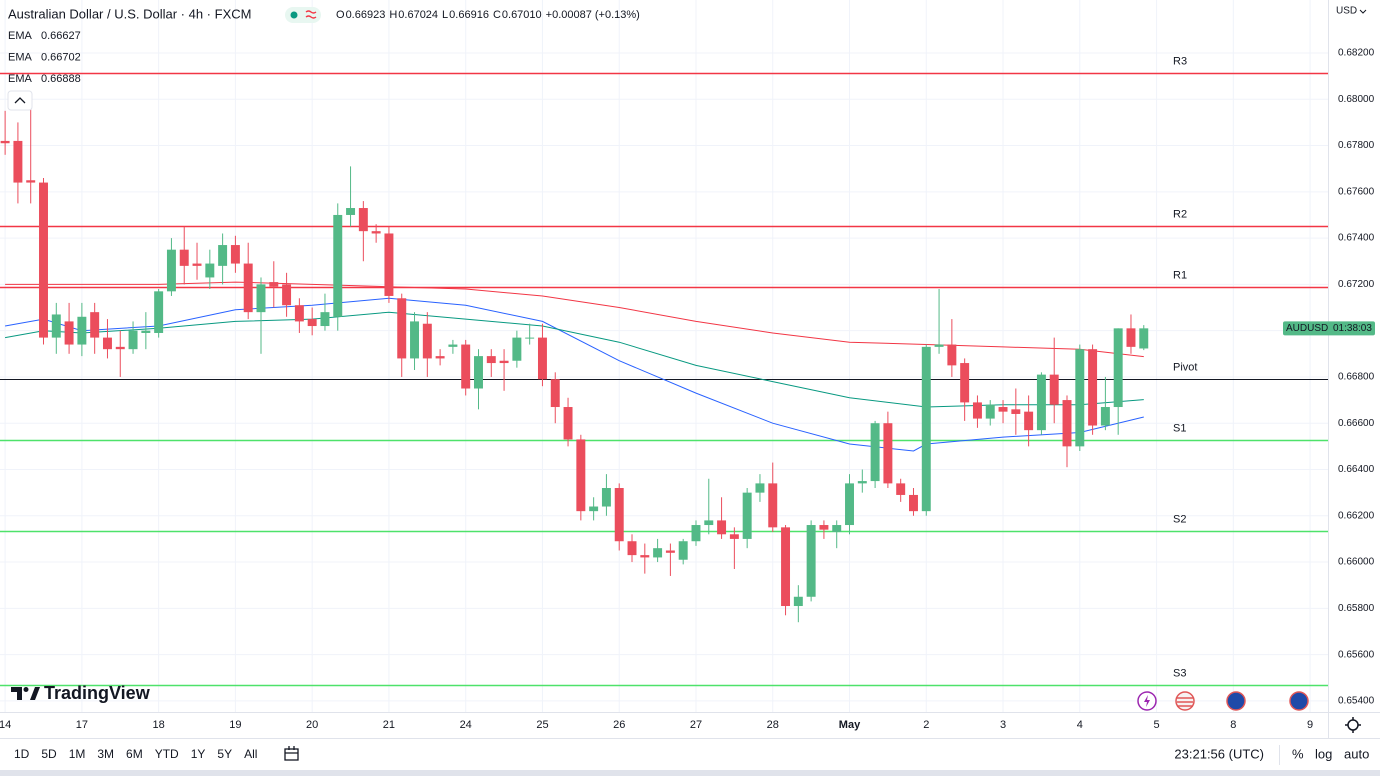 The width and height of the screenshot is (1380, 776). I want to click on range-button: YTD, so click(167, 754).